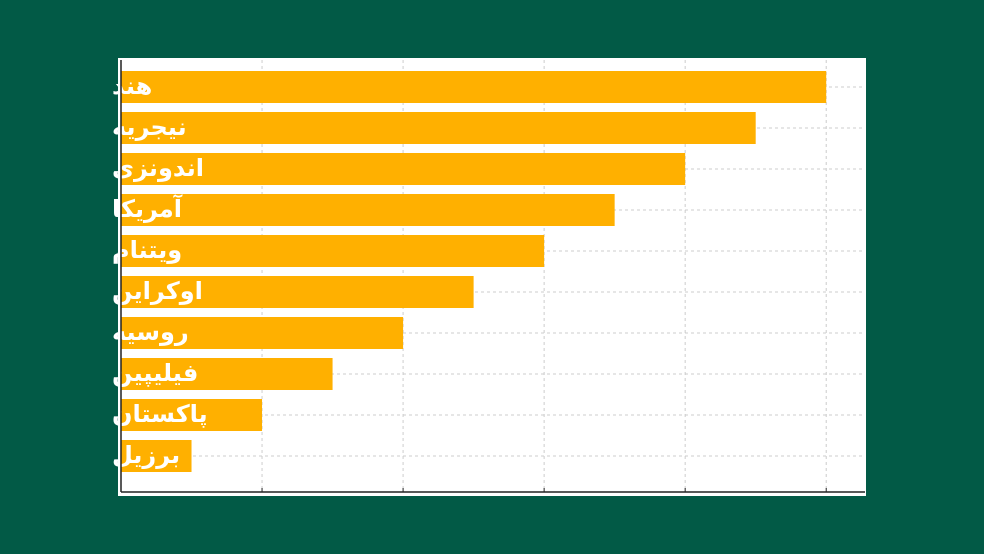  Describe the element at coordinates (146, 455) in the screenshot. I see `y-tick-label: برزیل` at that location.